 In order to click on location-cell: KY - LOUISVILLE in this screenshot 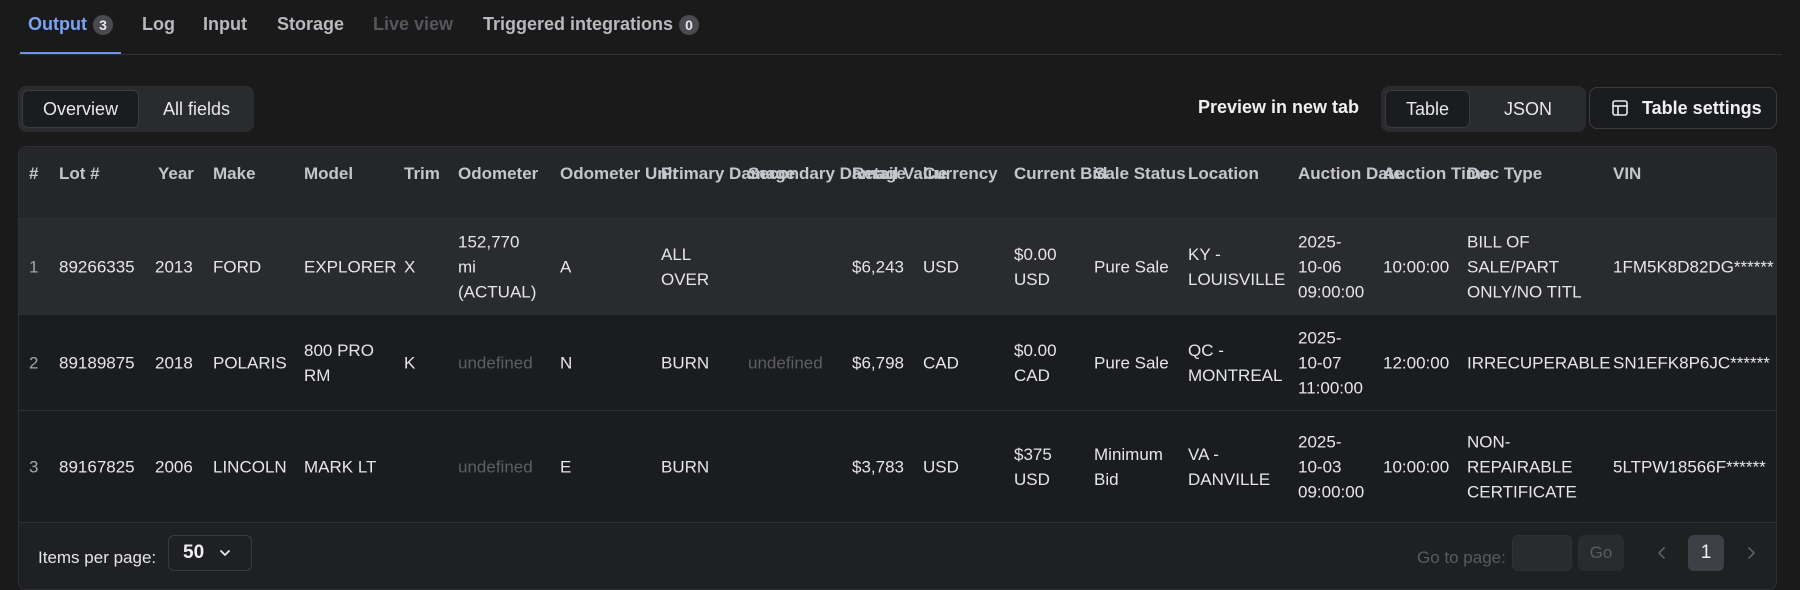, I will do `click(1237, 266)`.